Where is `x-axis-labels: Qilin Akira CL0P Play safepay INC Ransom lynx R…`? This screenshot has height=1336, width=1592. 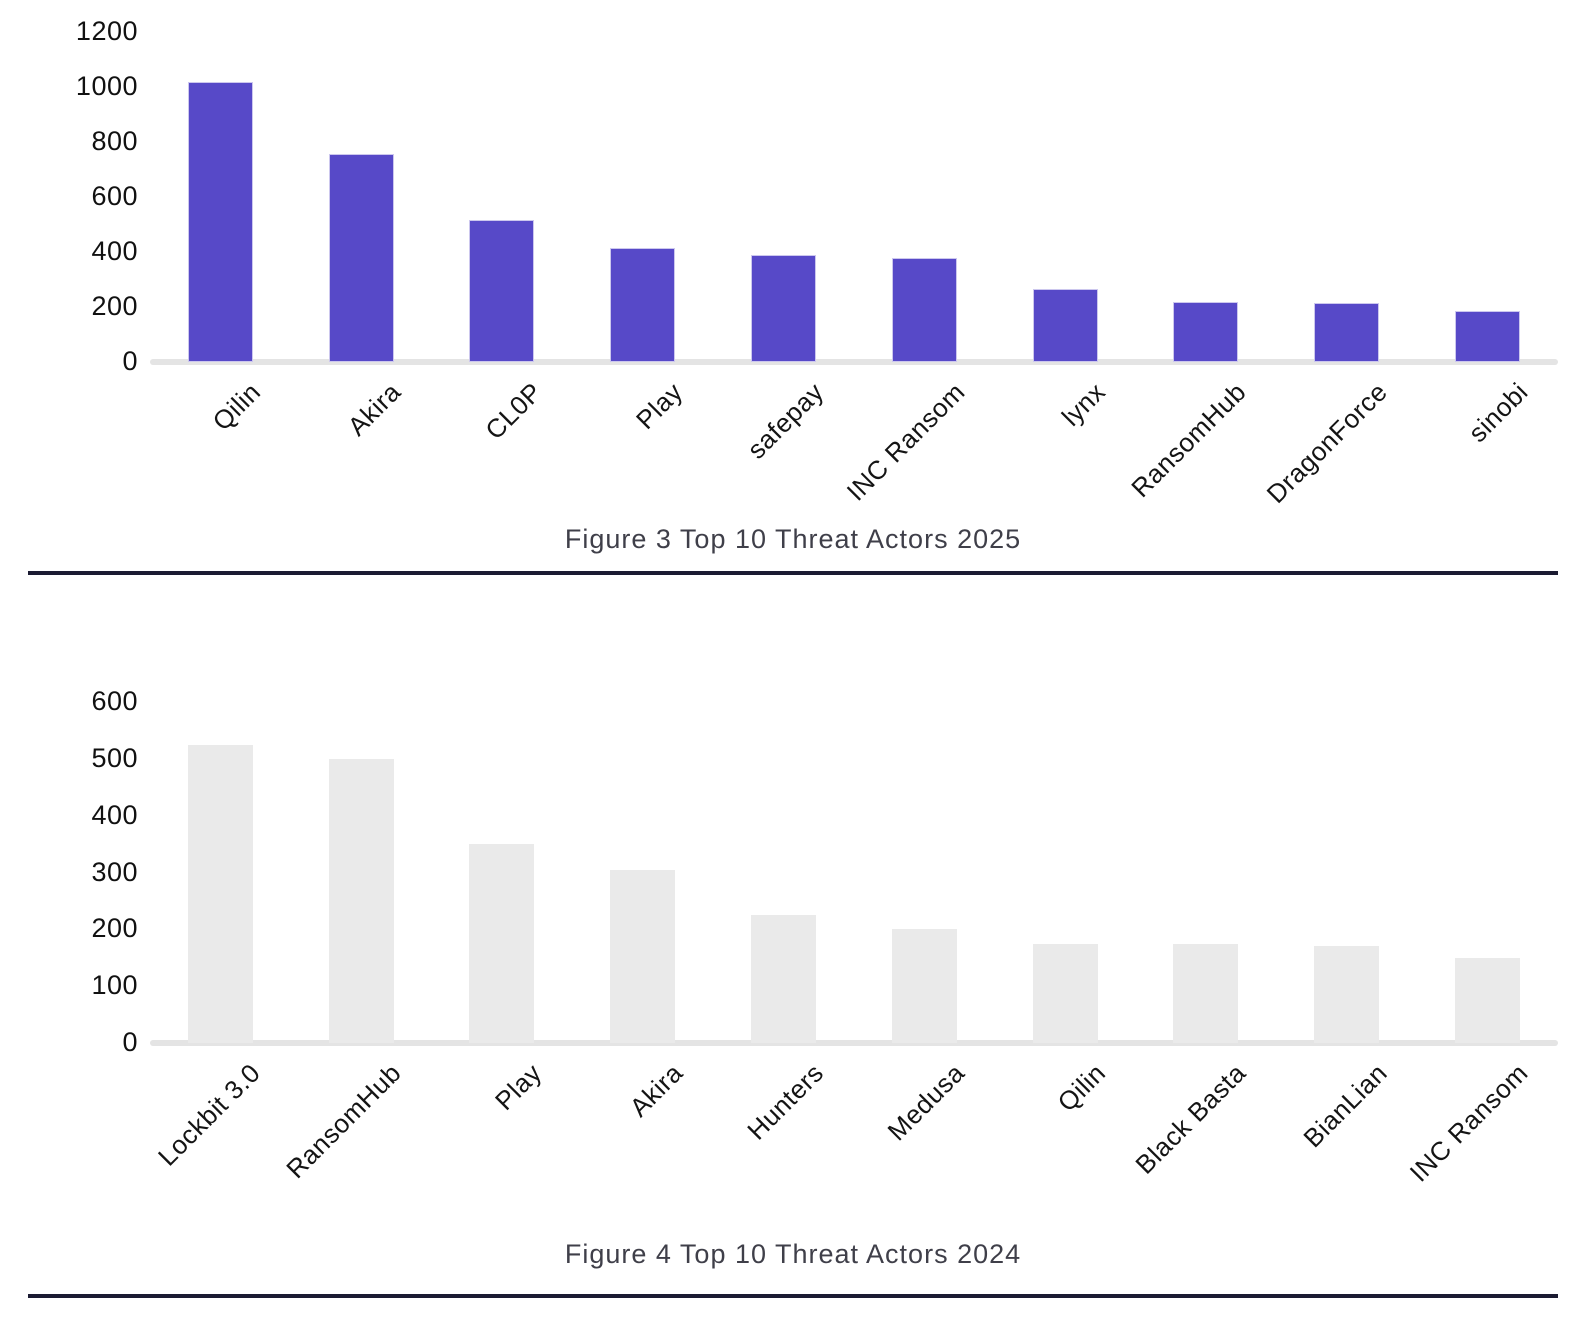
x-axis-labels: Qilin Akira CL0P Play safepay INC Ransom lynx R… is located at coordinates (793, 438).